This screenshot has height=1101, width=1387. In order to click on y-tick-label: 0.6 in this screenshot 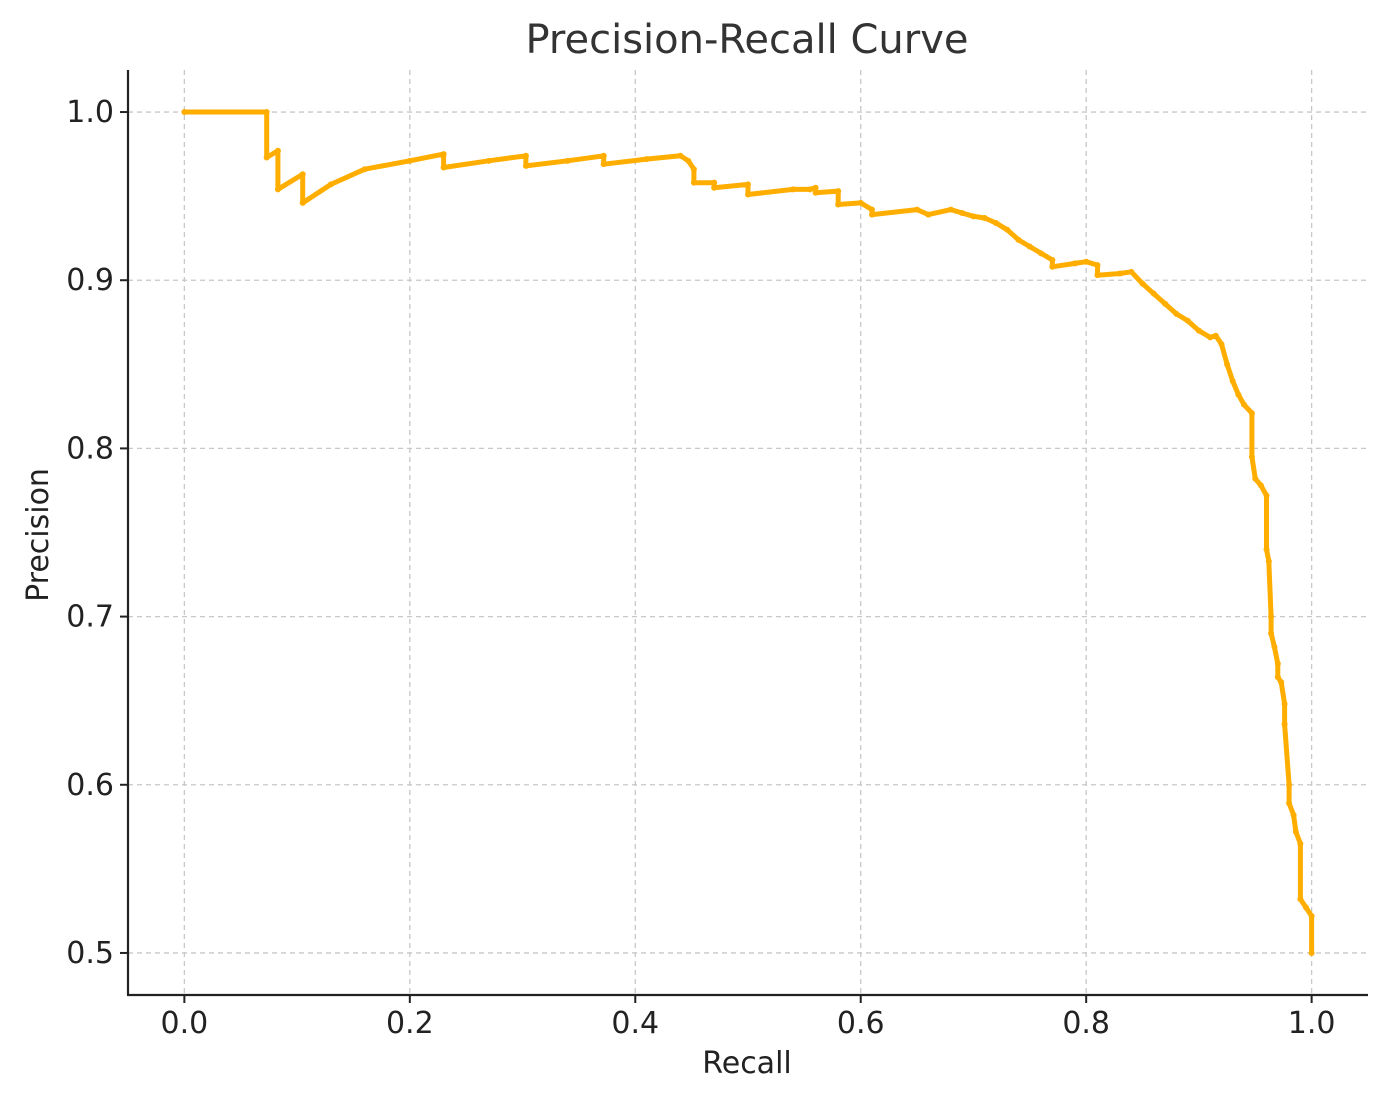, I will do `click(90, 785)`.